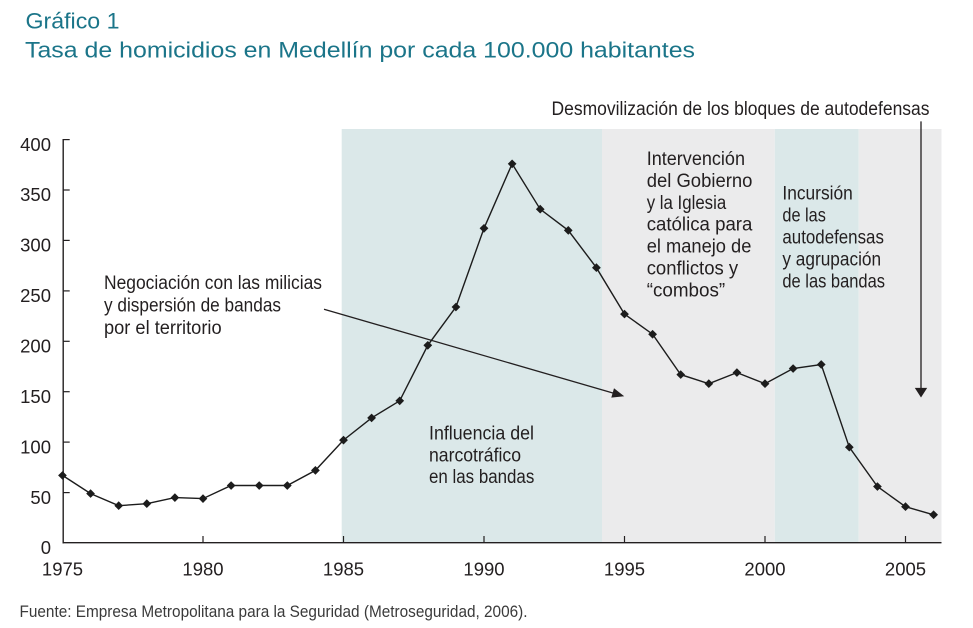 Image resolution: width=973 pixels, height=628 pixels. Describe the element at coordinates (700, 181) in the screenshot. I see `svg-text: del Gobierno` at that location.